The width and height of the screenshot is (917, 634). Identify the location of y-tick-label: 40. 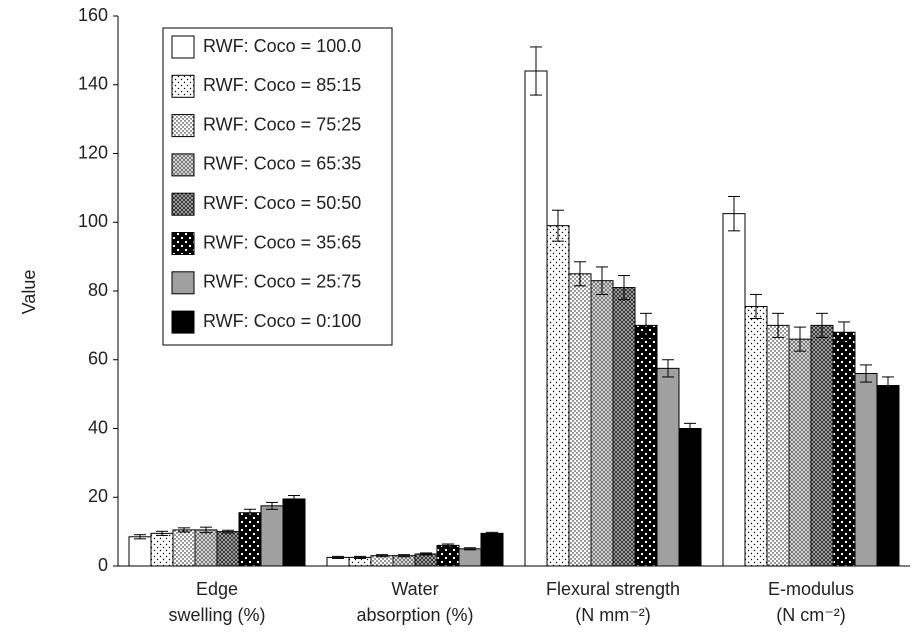
(98, 427).